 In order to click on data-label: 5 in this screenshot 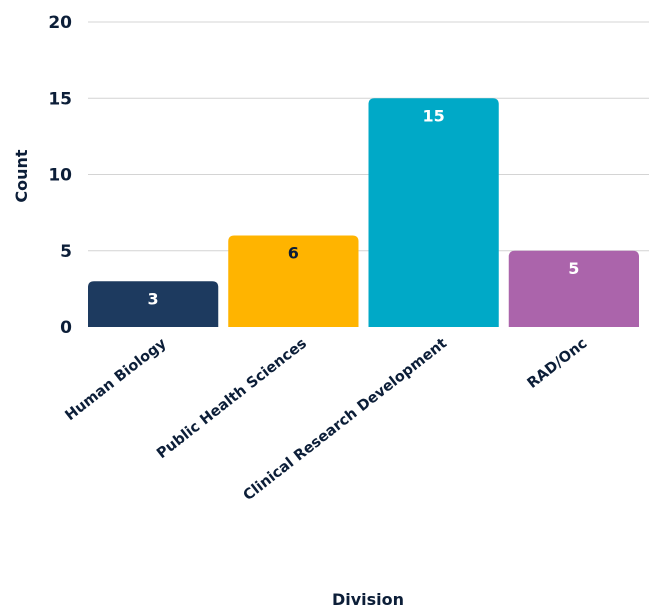, I will do `click(573, 268)`.